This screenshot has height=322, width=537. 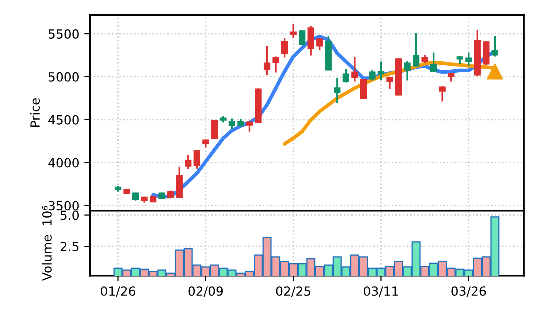 What do you see at coordinates (469, 292) in the screenshot?
I see `x-tick-label: 03/26` at bounding box center [469, 292].